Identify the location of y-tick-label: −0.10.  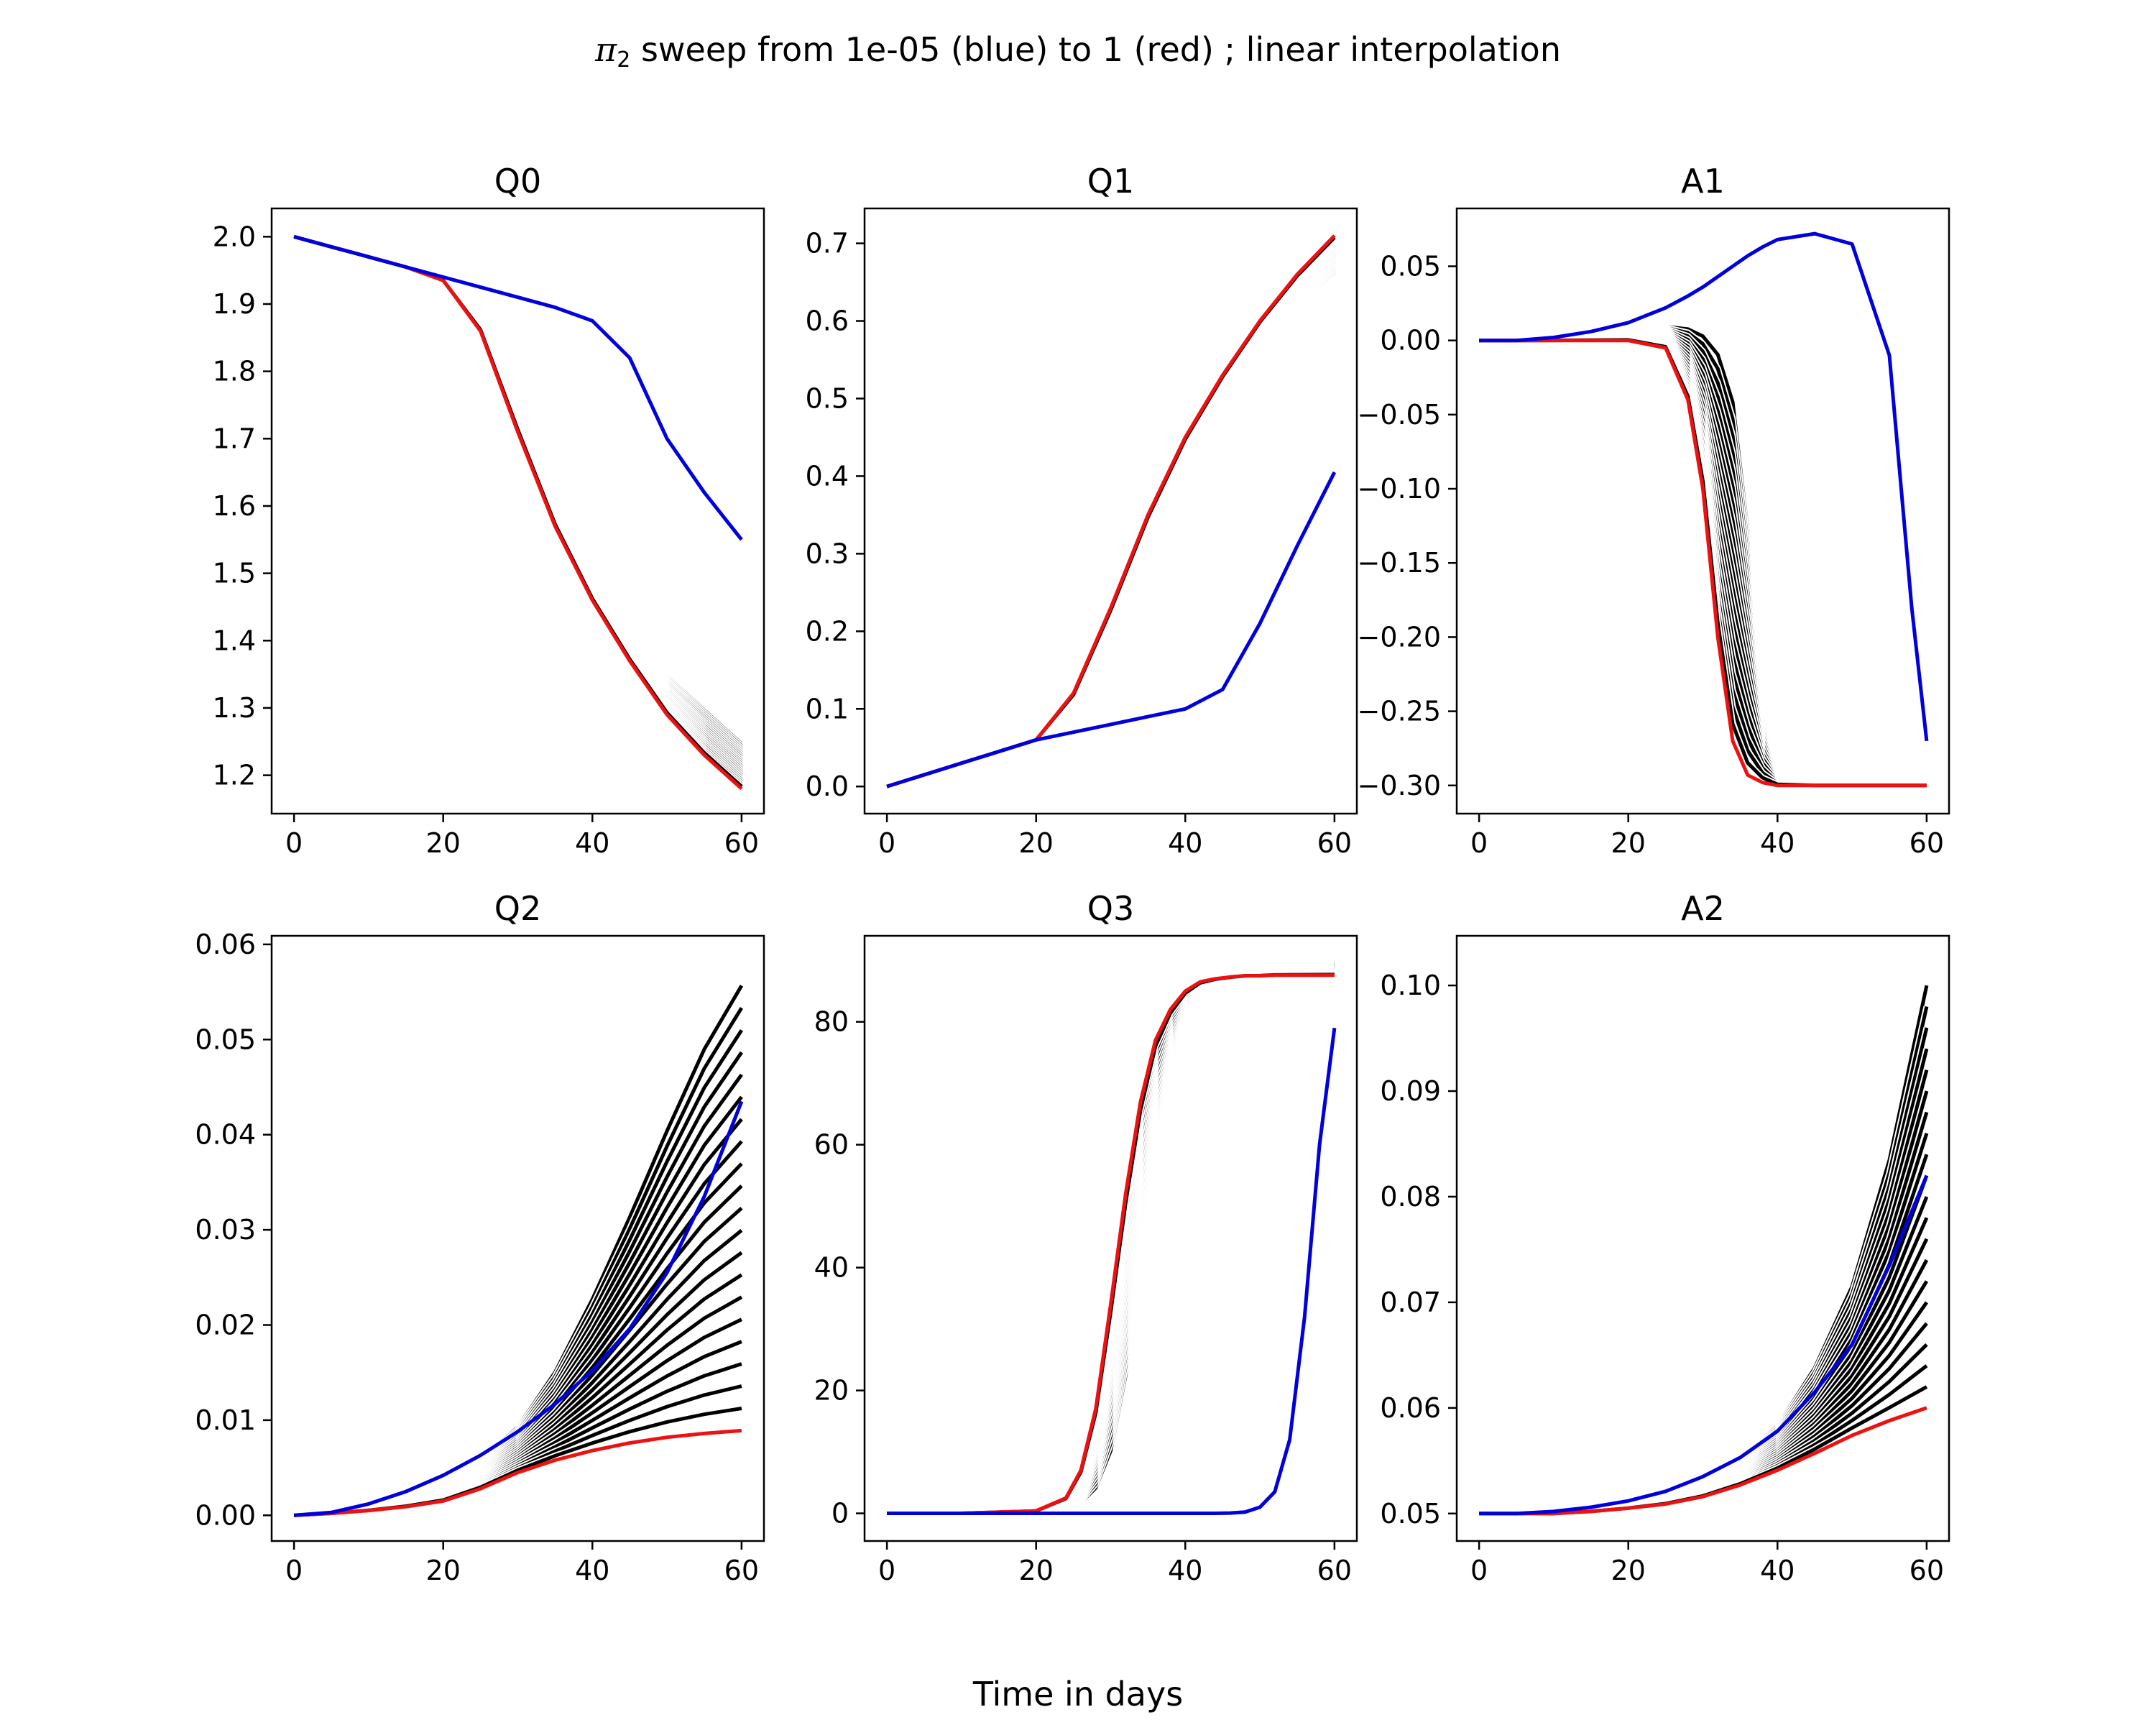
(1399, 489).